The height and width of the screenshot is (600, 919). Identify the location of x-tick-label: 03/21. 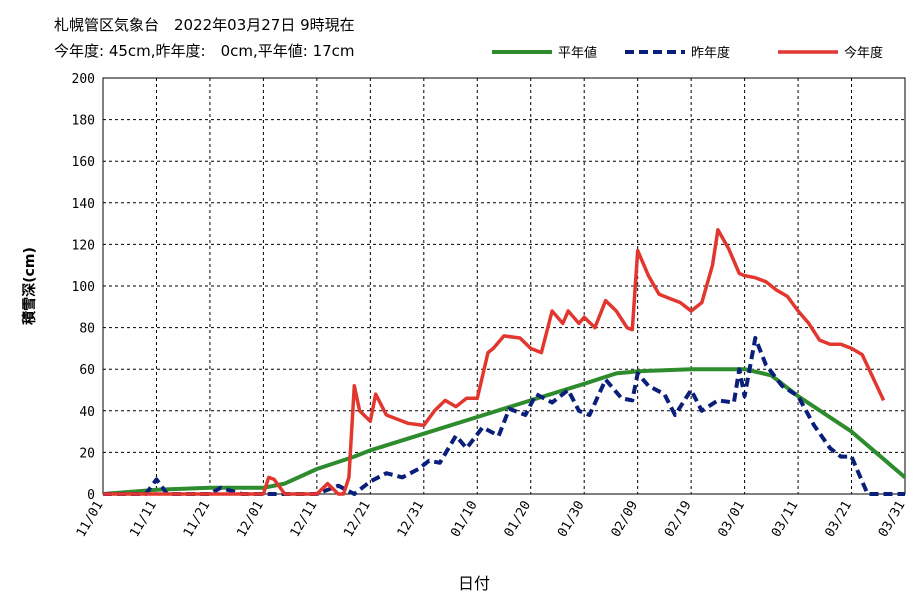
(838, 519).